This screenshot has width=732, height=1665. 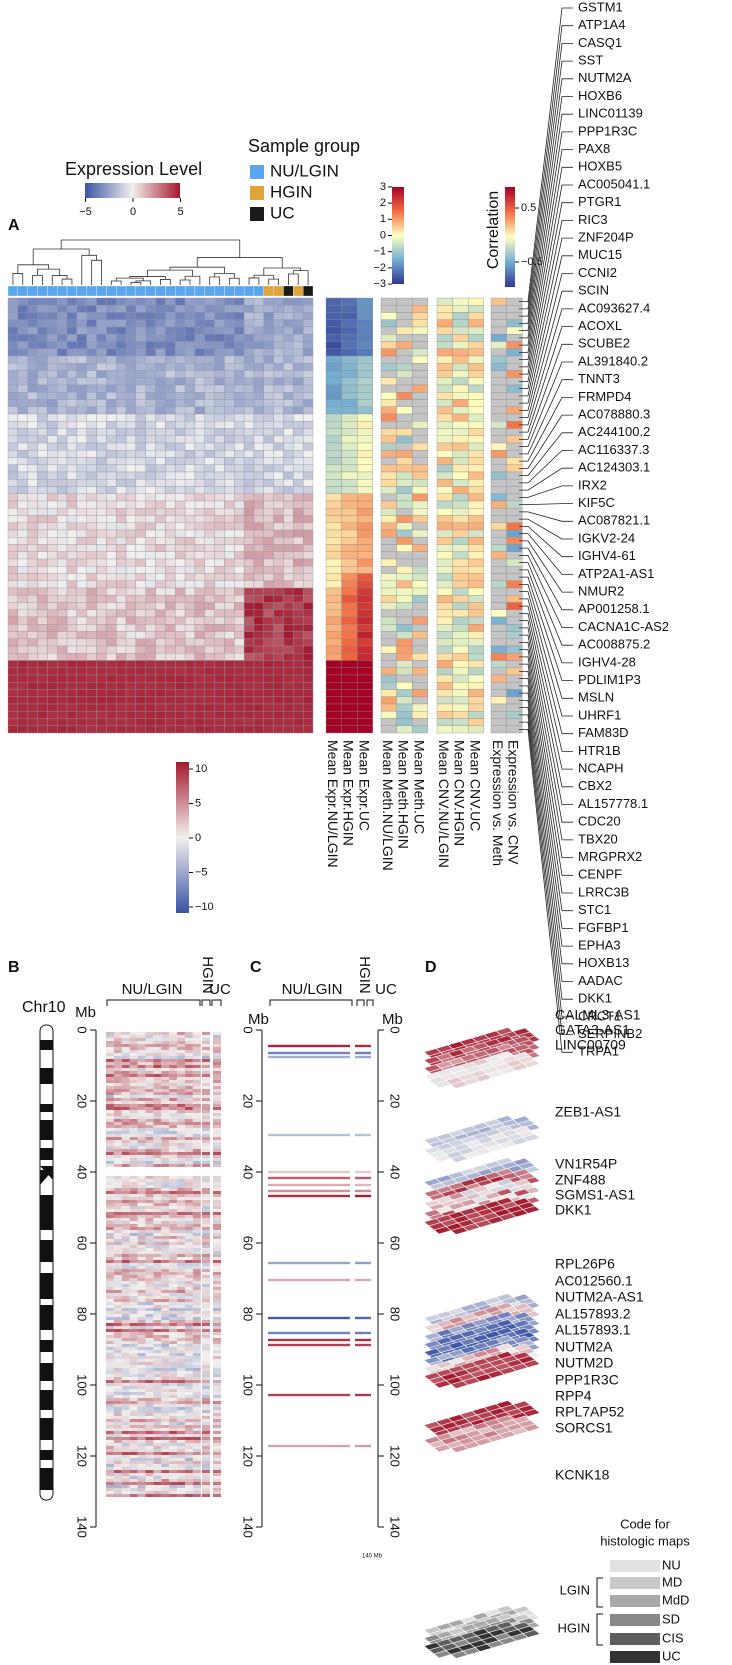 I want to click on gene-label: HOXB13, so click(x=603, y=962).